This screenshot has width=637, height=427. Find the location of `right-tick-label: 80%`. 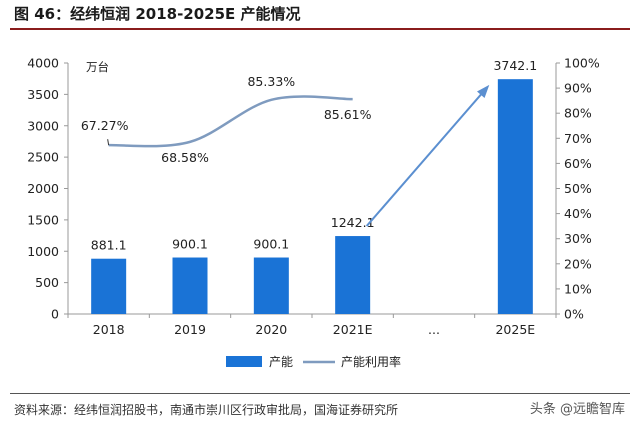

right-tick-label: 80% is located at coordinates (578, 113).